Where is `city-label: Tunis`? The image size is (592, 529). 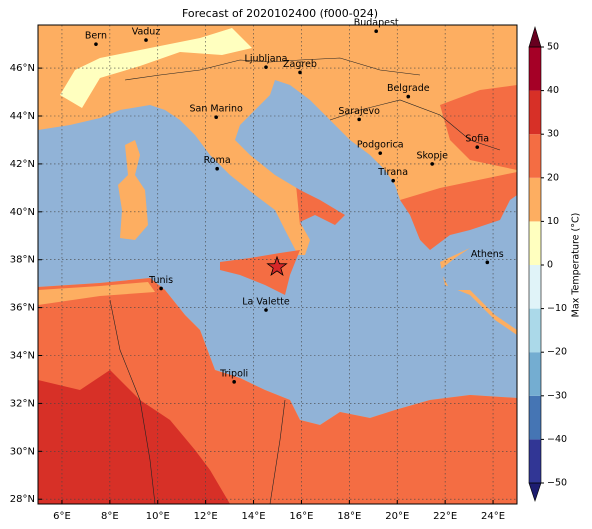 city-label: Tunis is located at coordinates (160, 280).